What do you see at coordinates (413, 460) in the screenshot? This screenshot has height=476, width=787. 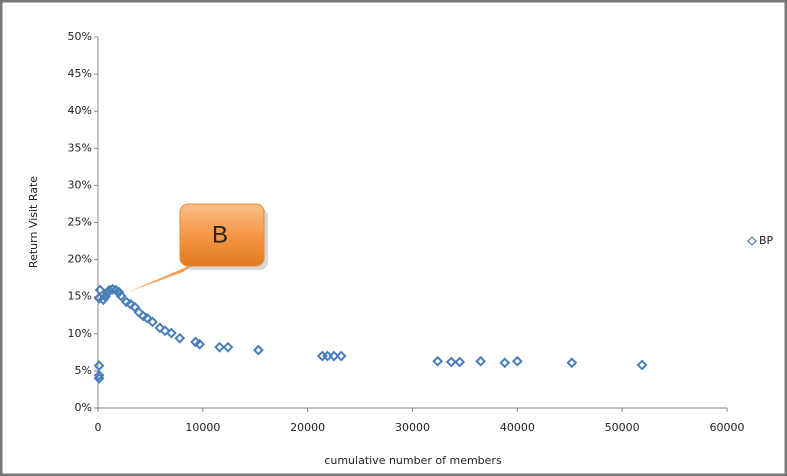 I see `x-axis-title: cumulative number of members` at bounding box center [413, 460].